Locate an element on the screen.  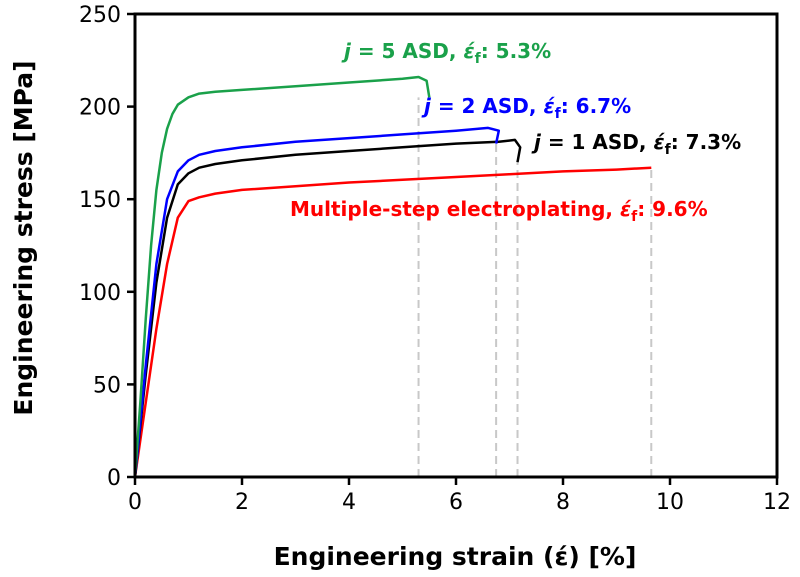
series-label-j2: j = 2 ASD, έf: 6.7% is located at coordinates (526, 108).